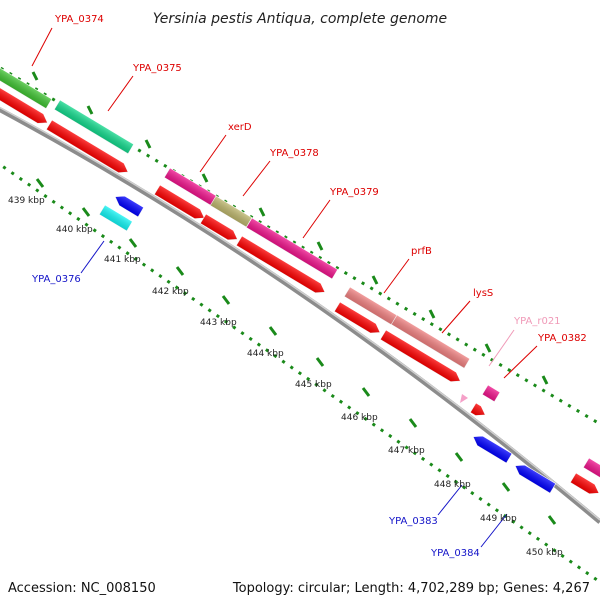  I want to click on kbp-label: 446 kbp, so click(359, 418).